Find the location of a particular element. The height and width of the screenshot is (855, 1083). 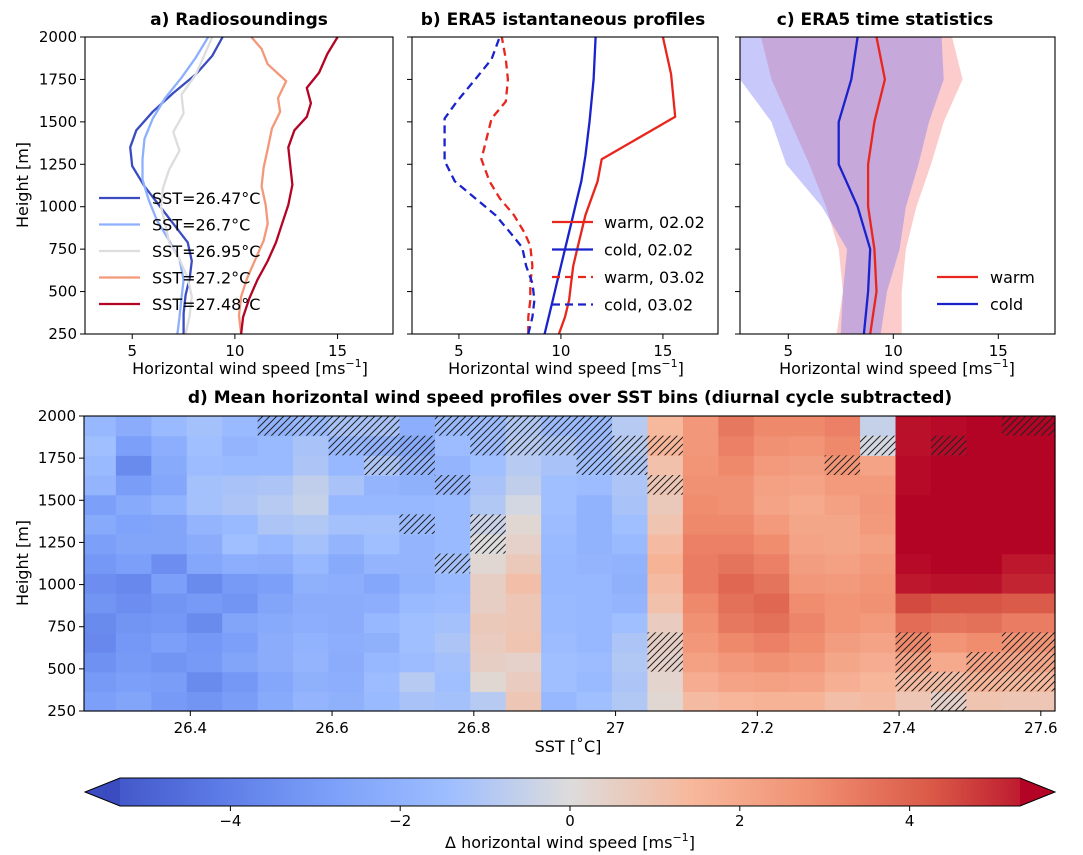

panel-c-frame is located at coordinates (897, 185).